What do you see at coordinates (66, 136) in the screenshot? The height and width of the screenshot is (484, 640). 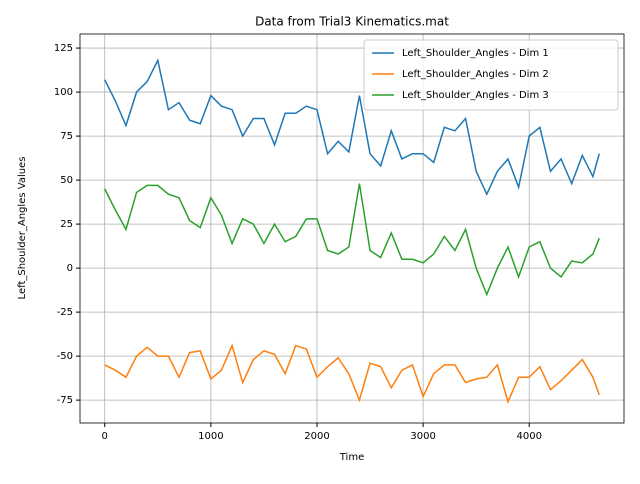 I see `y-tick-label: 75` at bounding box center [66, 136].